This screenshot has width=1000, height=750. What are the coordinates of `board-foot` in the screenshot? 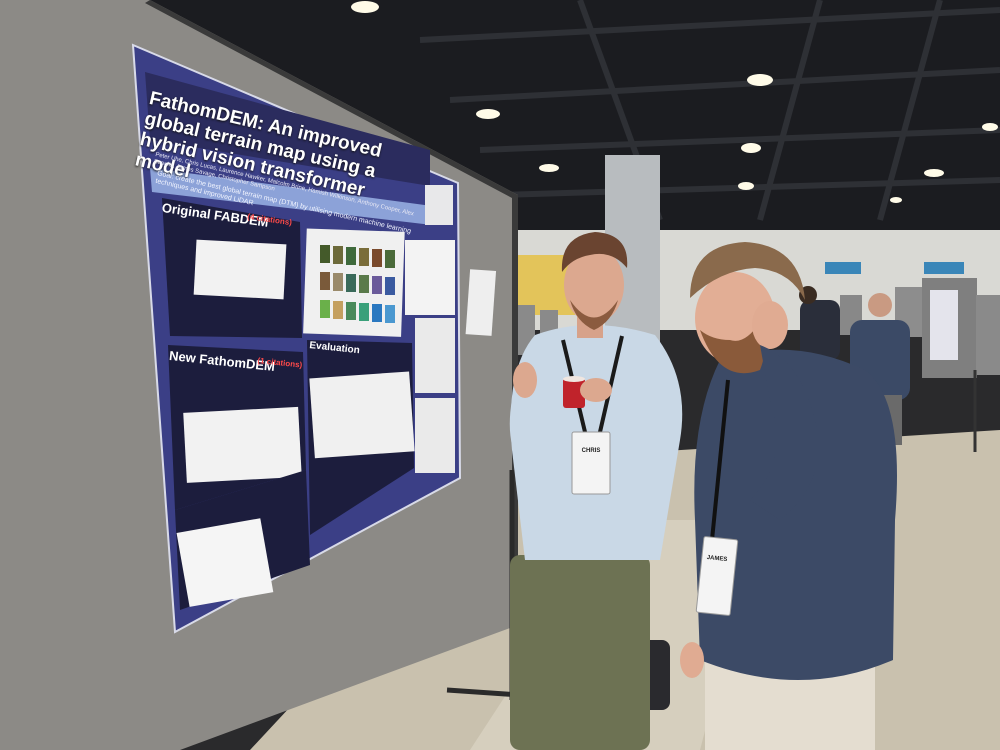 It's located at (483, 692).